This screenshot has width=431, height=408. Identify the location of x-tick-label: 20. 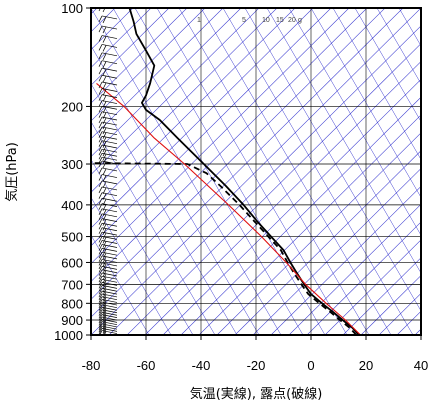
(366, 365).